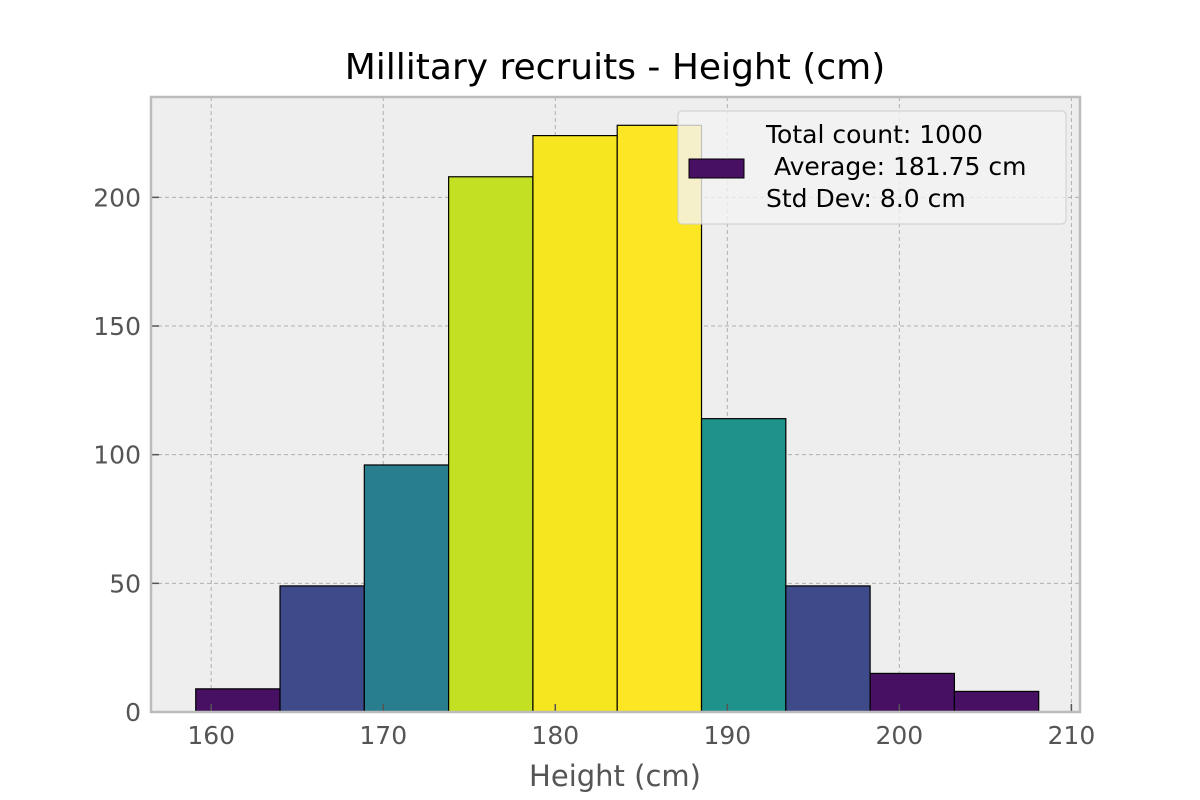 Image resolution: width=1200 pixels, height=800 pixels. Describe the element at coordinates (896, 166) in the screenshot. I see `legend-line-average: Average: 181.75 cm` at that location.